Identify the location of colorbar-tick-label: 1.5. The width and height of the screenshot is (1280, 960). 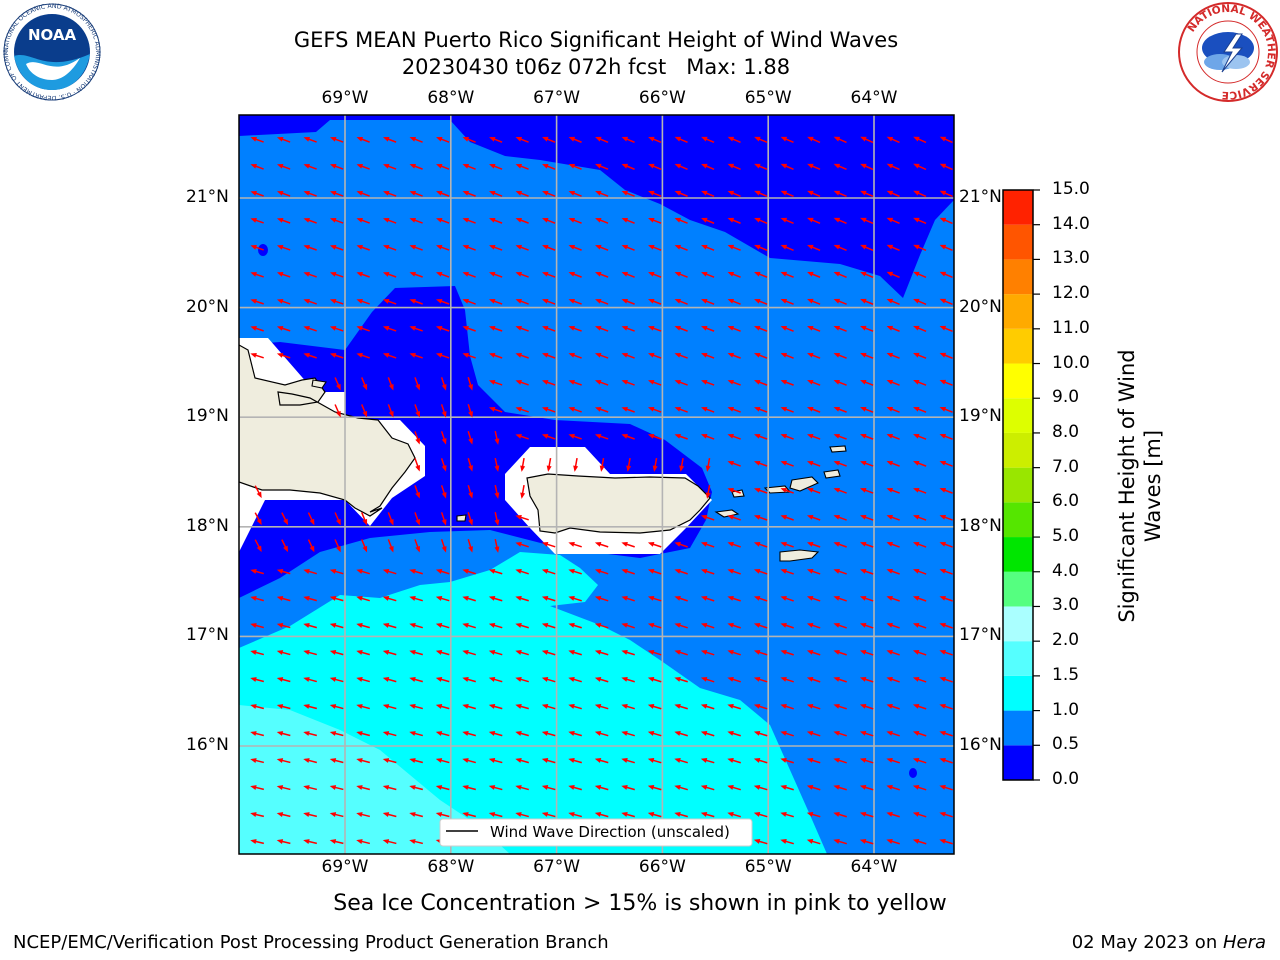
(1066, 674).